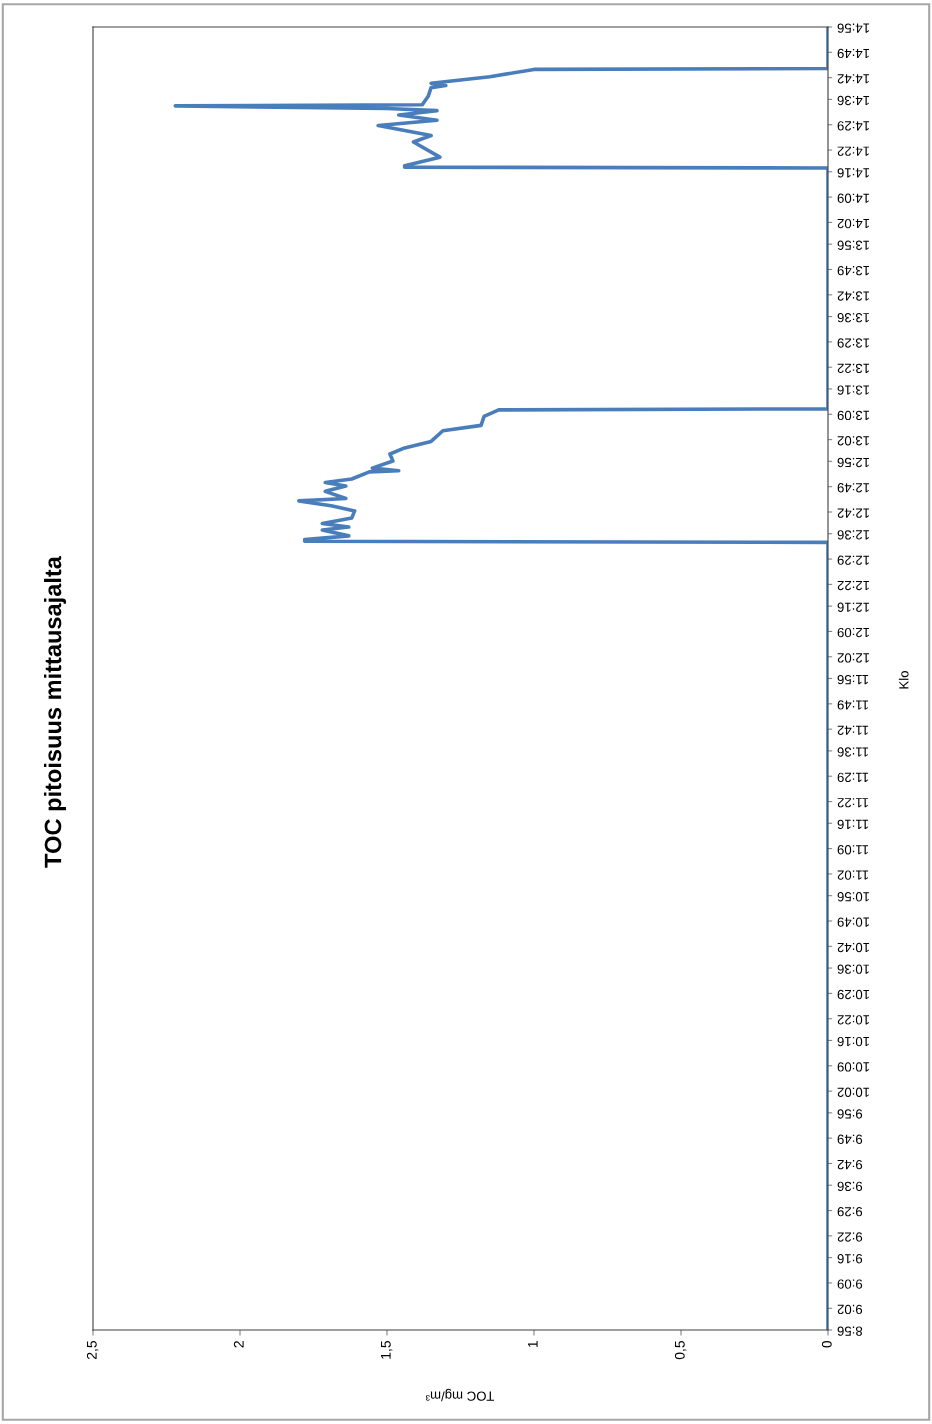 This screenshot has width=932, height=1424. What do you see at coordinates (853, 223) in the screenshot?
I see `y-tick-label: 14:02` at bounding box center [853, 223].